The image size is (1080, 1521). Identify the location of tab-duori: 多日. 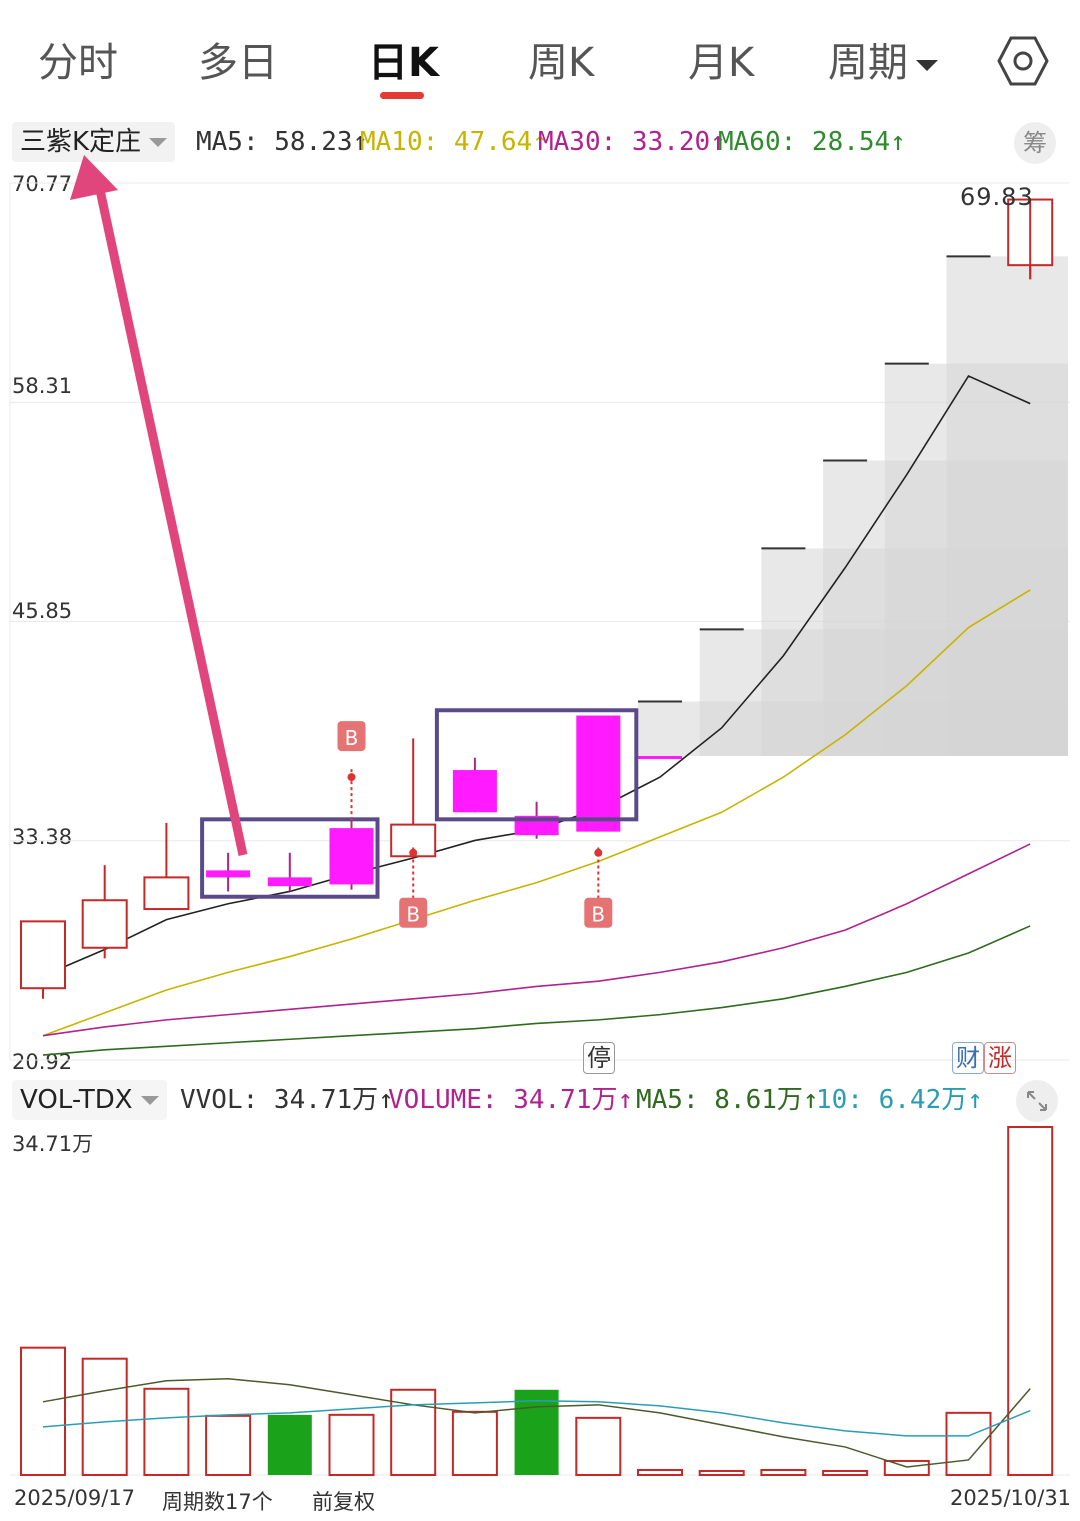
(238, 63).